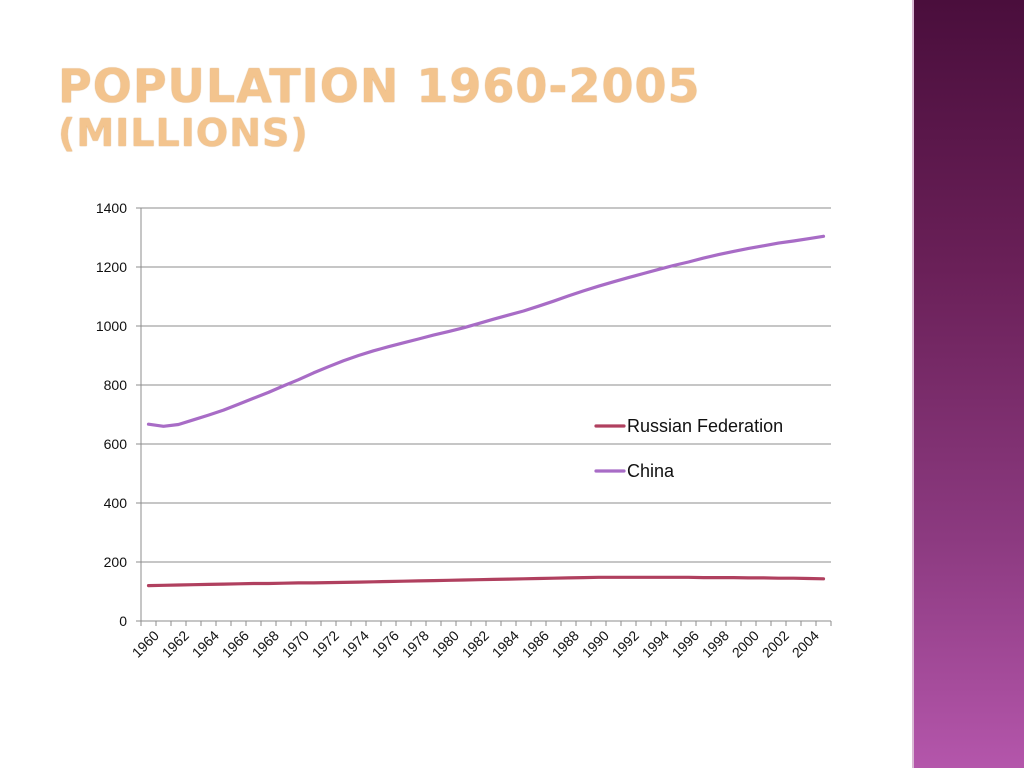 This screenshot has height=768, width=1024. Describe the element at coordinates (355, 643) in the screenshot. I see `x-tick-label: 1974` at that location.